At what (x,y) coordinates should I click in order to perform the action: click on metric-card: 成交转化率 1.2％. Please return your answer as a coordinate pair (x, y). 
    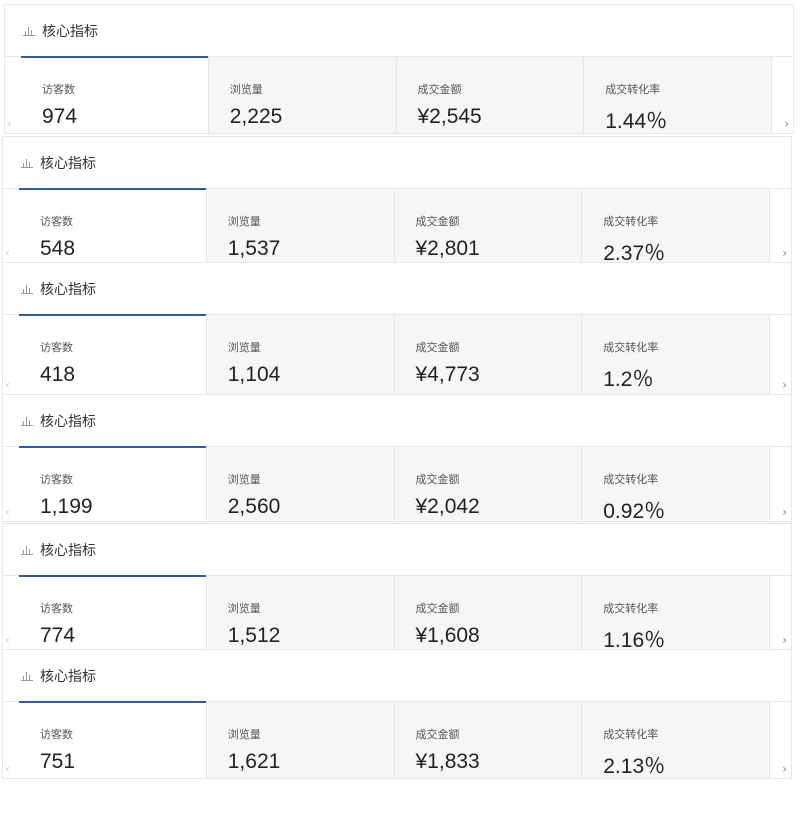
    Looking at the image, I should click on (676, 354).